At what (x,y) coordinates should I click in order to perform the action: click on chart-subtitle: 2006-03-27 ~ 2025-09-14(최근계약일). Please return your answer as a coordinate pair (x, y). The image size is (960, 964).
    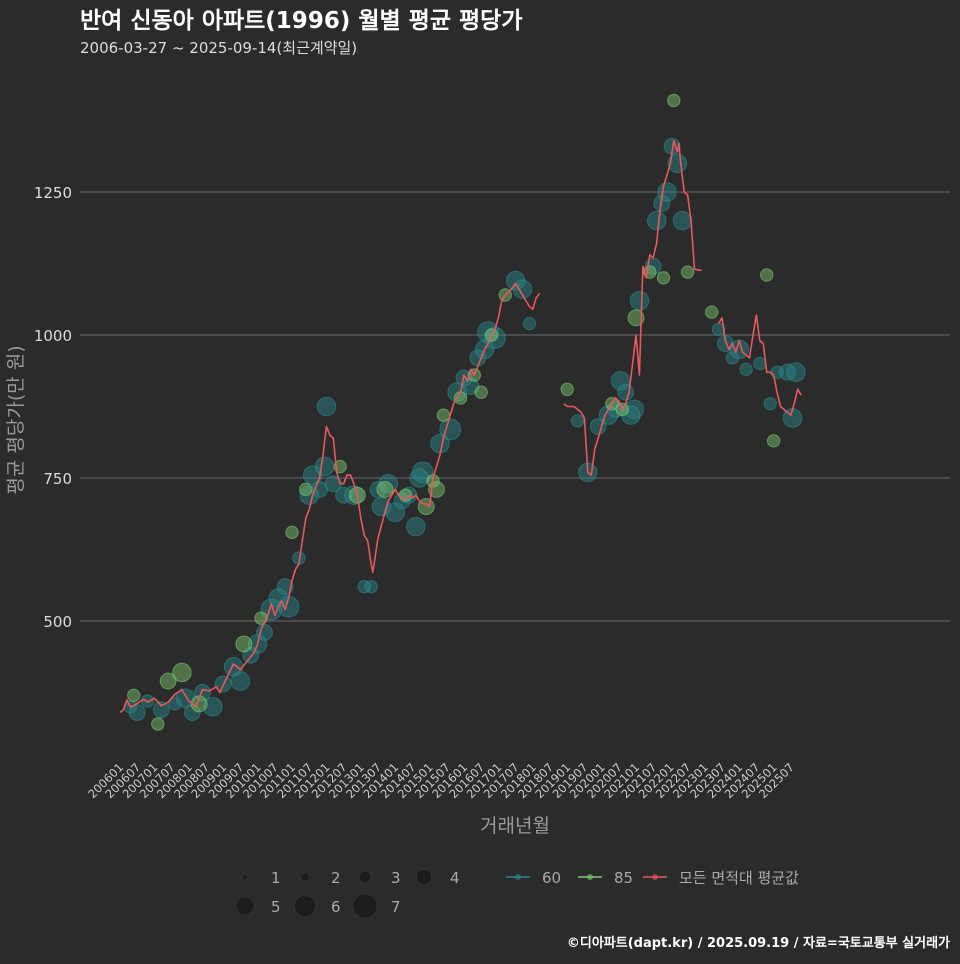
    Looking at the image, I should click on (218, 48).